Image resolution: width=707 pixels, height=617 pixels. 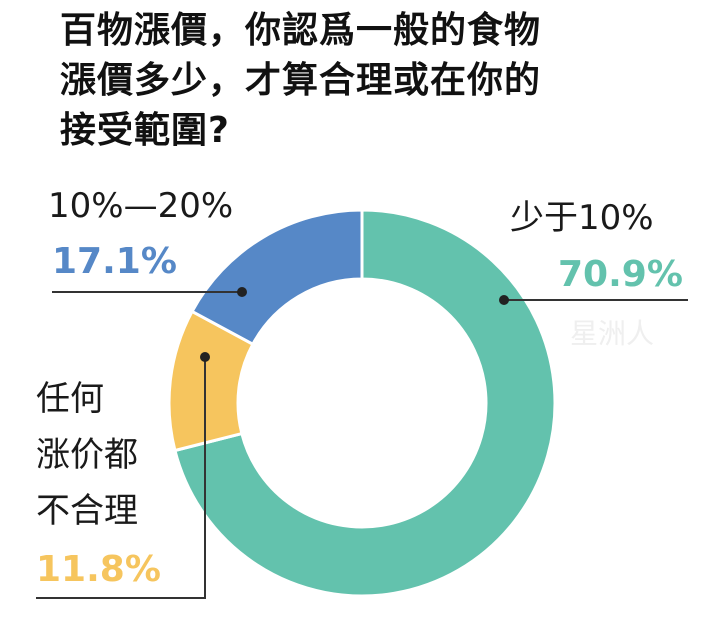 I want to click on leader-dot-green, so click(x=504, y=300).